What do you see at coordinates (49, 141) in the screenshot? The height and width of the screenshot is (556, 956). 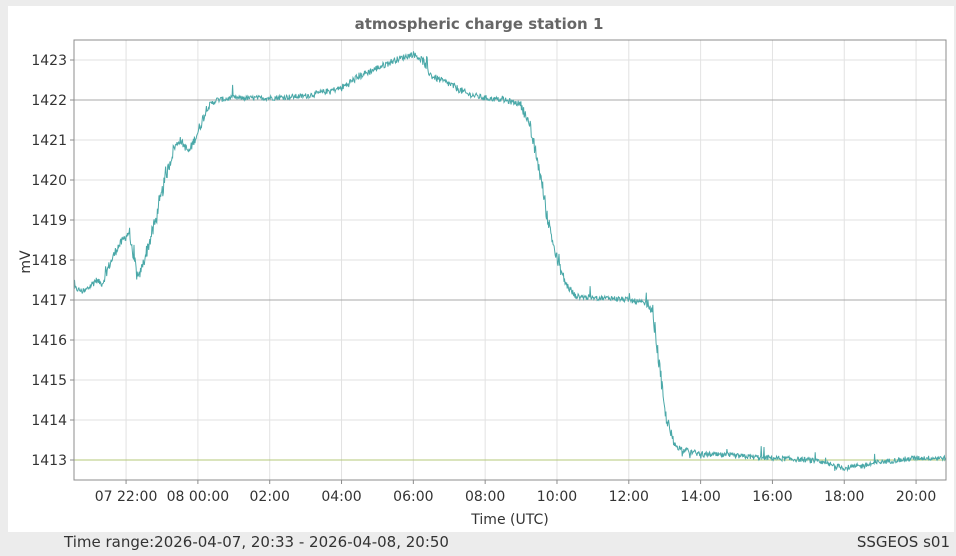 I see `y-tick-label: 1421` at bounding box center [49, 141].